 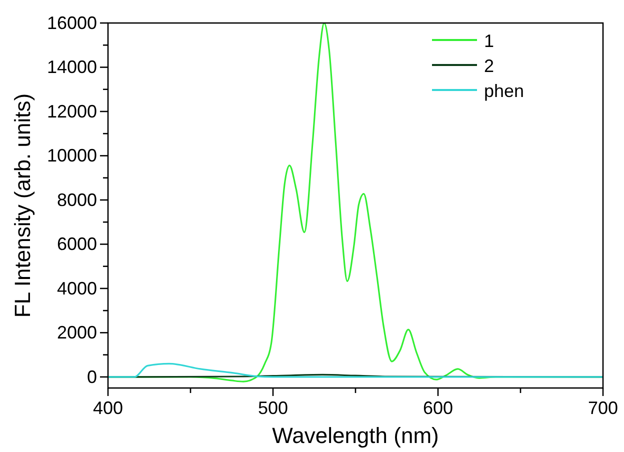 I want to click on y-tick-label: 14000, so click(x=71, y=67).